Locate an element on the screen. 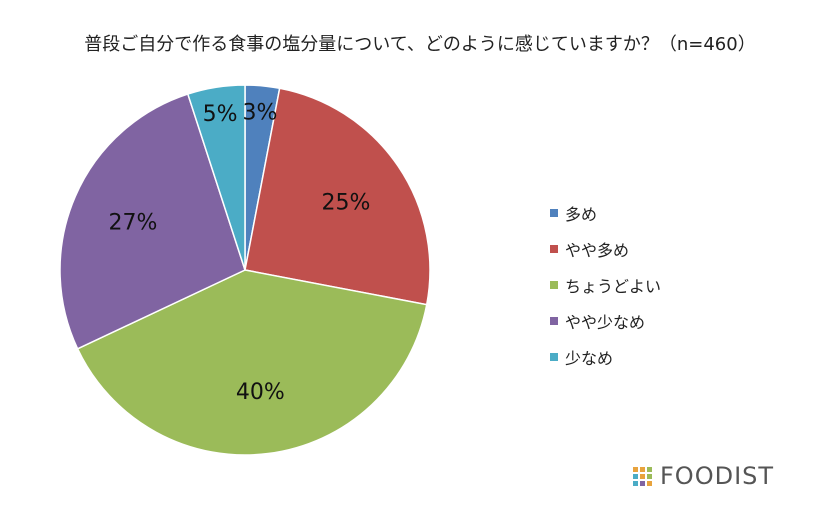  legend-label: ちょうどよい is located at coordinates (613, 286).